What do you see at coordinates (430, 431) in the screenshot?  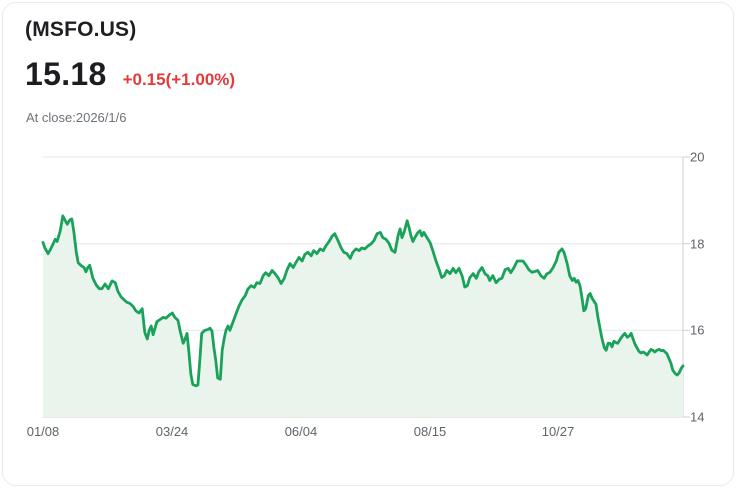 I see `x-axis-label: 08/15` at bounding box center [430, 431].